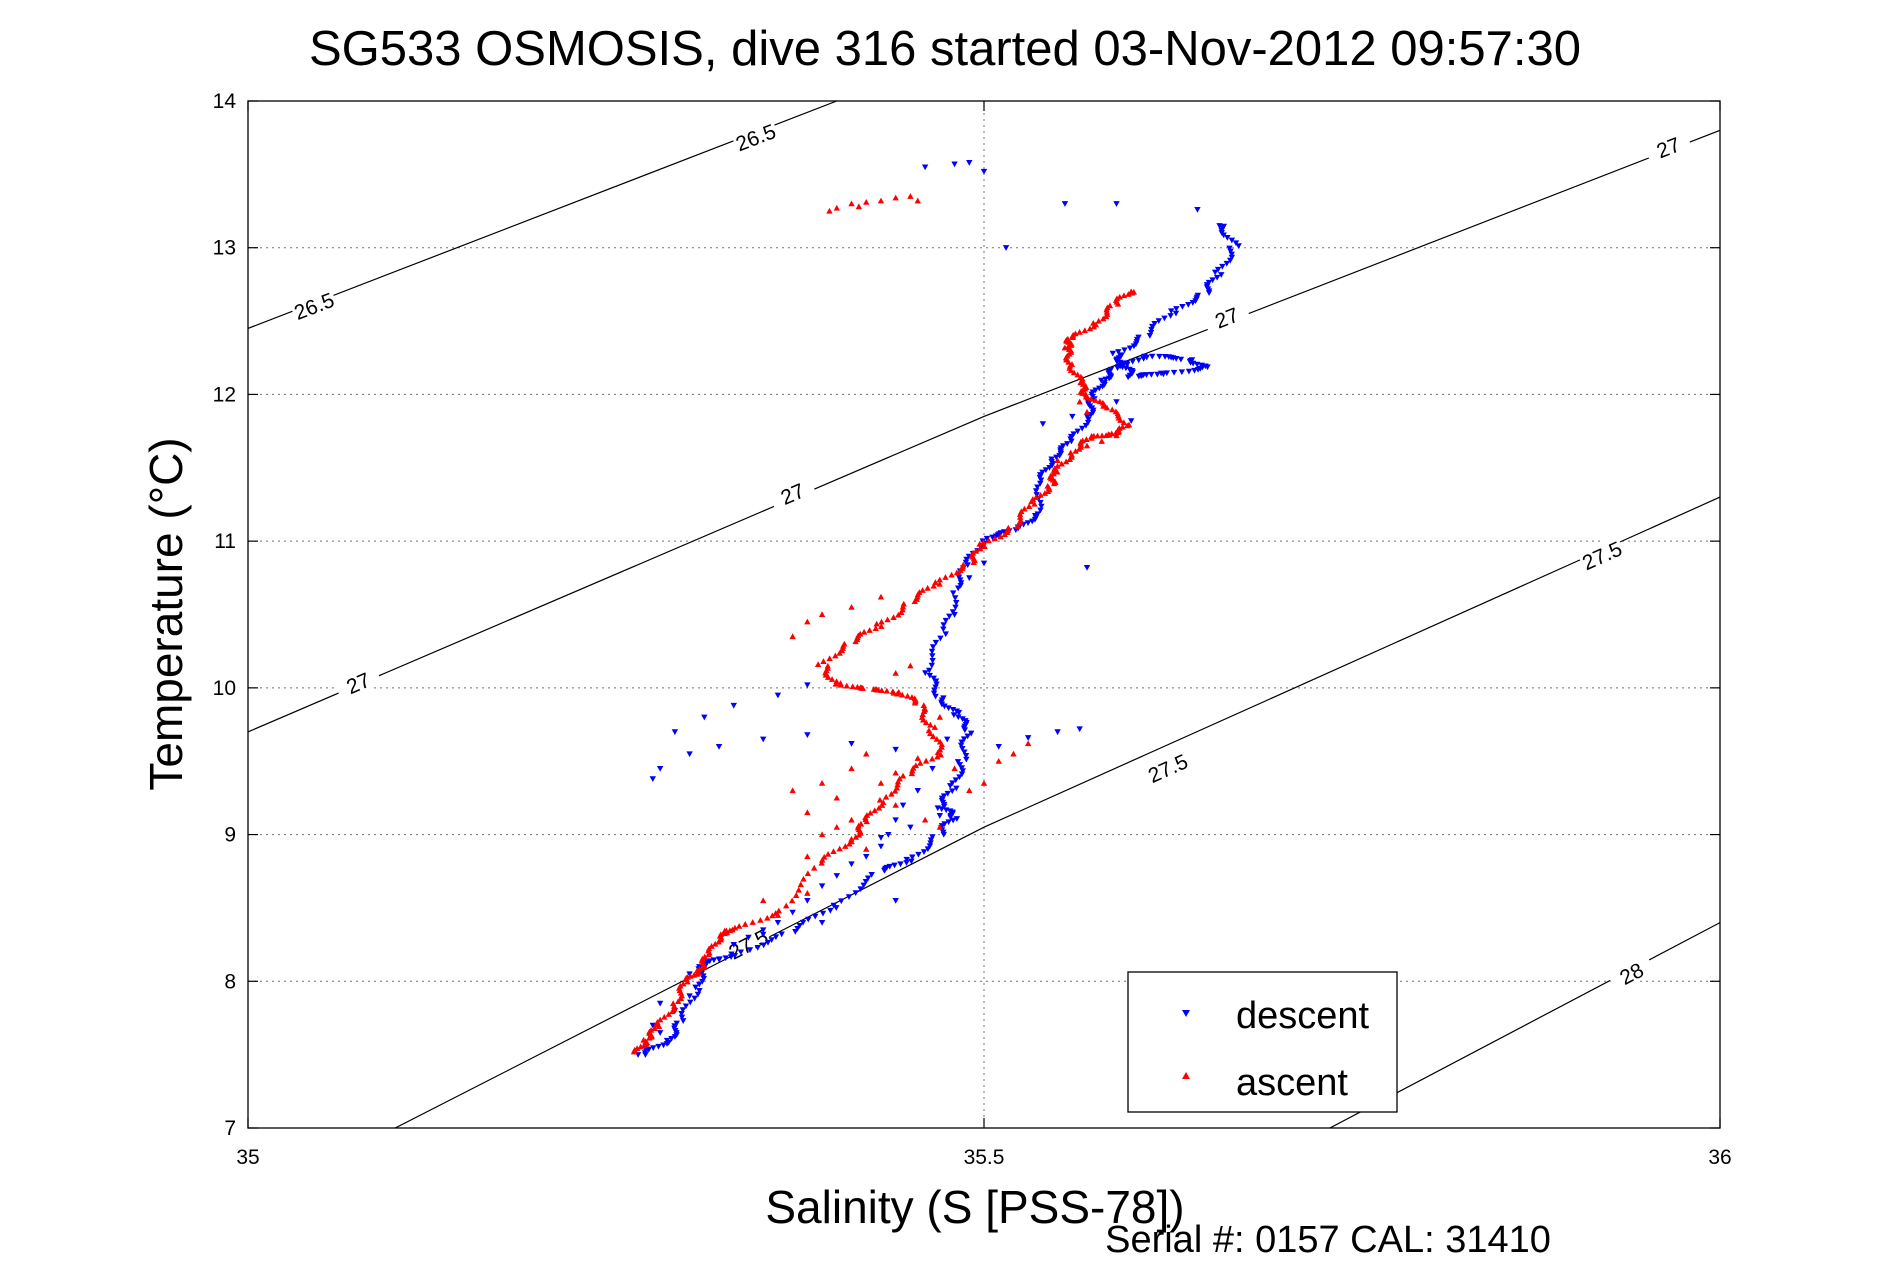 This screenshot has width=1891, height=1262. Describe the element at coordinates (1186, 1013) in the screenshot. I see `legend-marker-descent` at that location.